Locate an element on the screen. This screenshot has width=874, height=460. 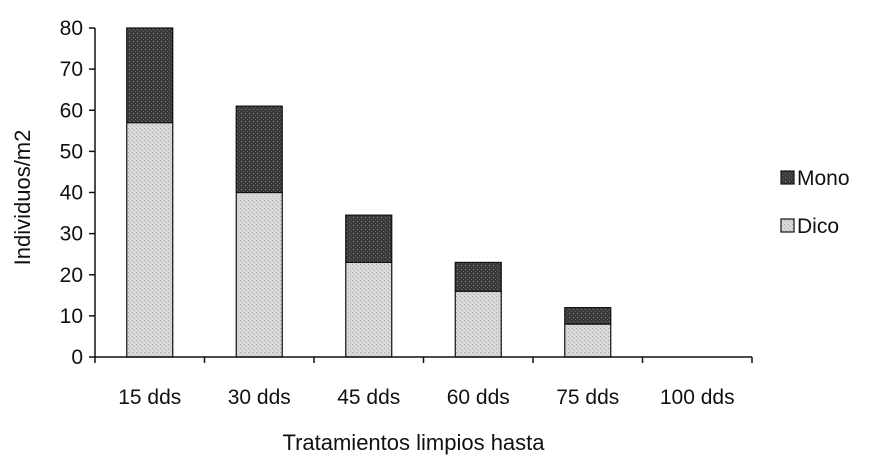
y-axis-title: Individuos/m2 is located at coordinates (22, 198).